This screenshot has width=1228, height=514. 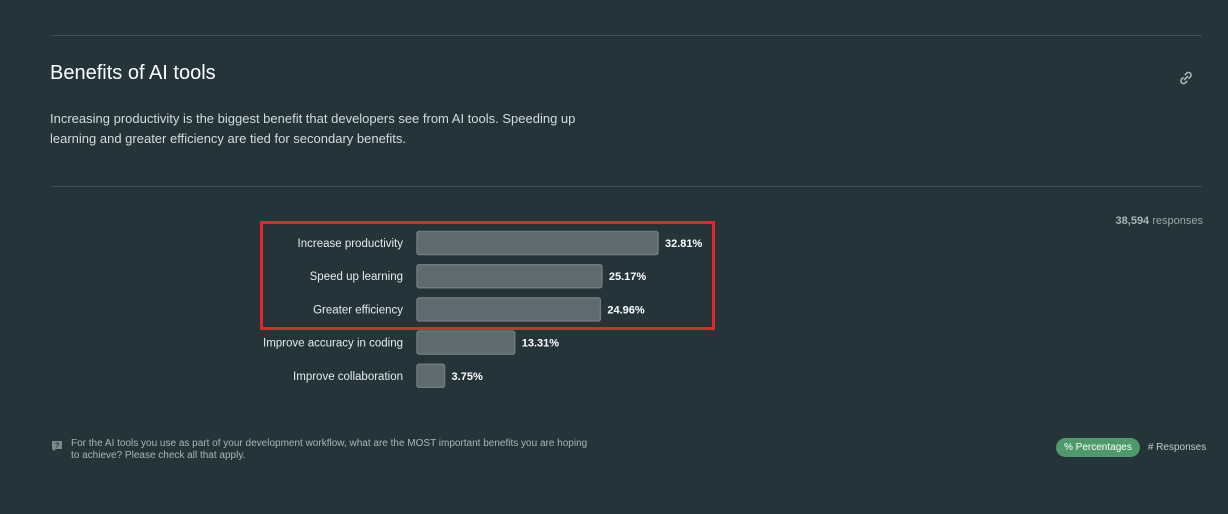 I want to click on link-icon, so click(x=1186, y=78).